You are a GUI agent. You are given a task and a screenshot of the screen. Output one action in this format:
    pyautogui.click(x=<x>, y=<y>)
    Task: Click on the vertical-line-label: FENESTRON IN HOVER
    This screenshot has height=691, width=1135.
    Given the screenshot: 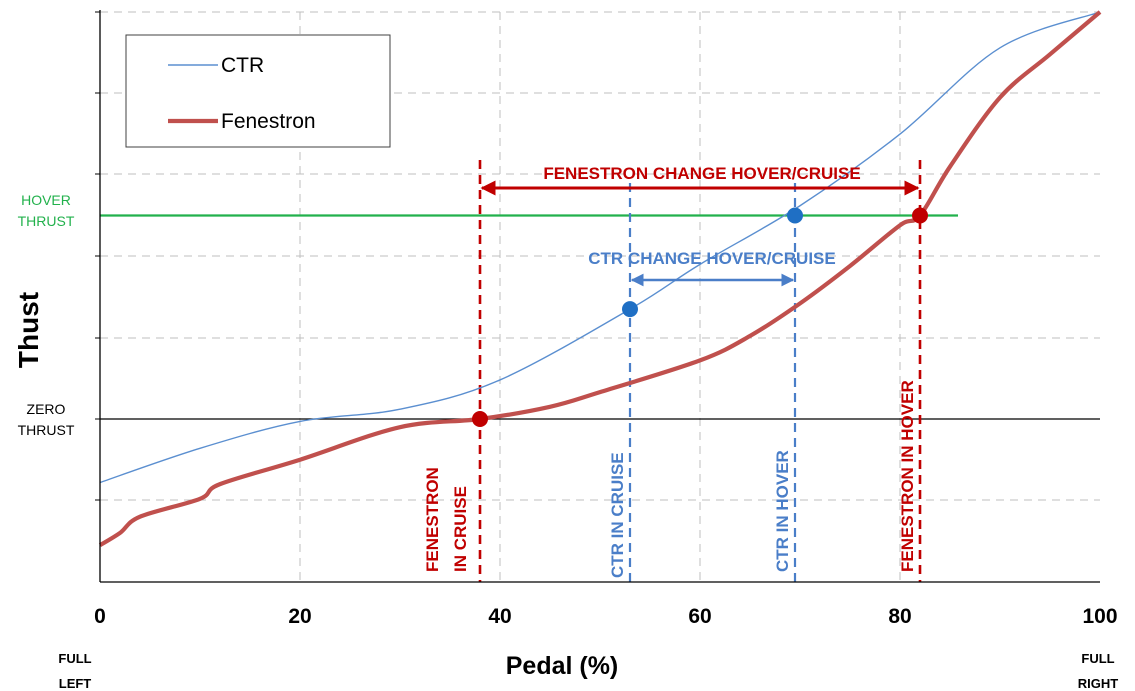 What is the action you would take?
    pyautogui.click(x=907, y=476)
    